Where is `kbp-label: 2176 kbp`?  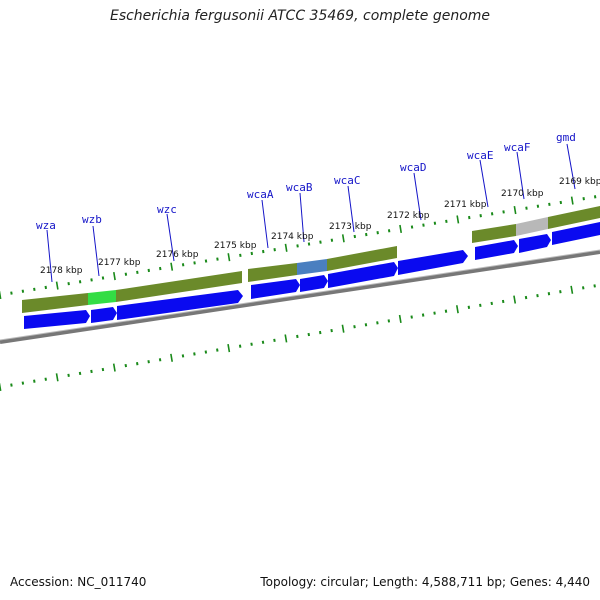
kbp-label: 2176 kbp is located at coordinates (177, 255).